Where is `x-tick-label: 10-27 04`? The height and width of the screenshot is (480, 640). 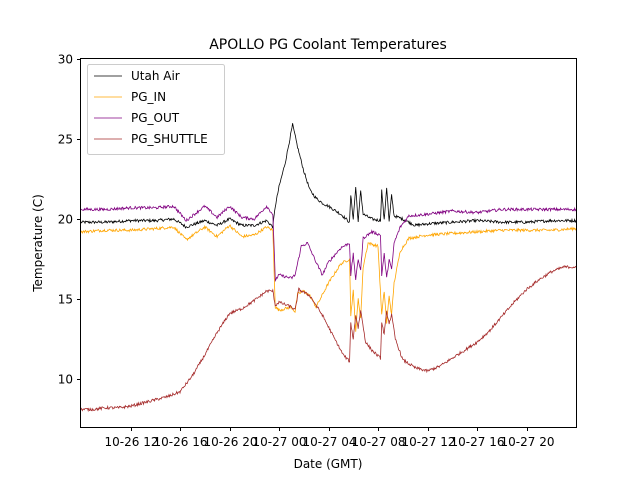 x-tick-label: 10-27 04 is located at coordinates (330, 442).